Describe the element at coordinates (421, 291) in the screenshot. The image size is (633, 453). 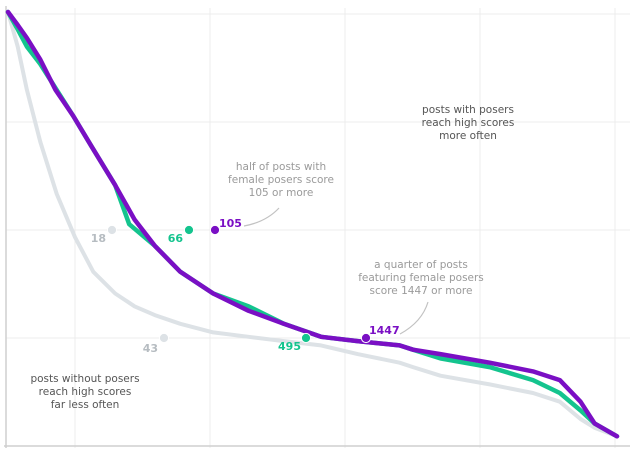
I see `annotation-2-line-2: score 1447 or more` at that location.